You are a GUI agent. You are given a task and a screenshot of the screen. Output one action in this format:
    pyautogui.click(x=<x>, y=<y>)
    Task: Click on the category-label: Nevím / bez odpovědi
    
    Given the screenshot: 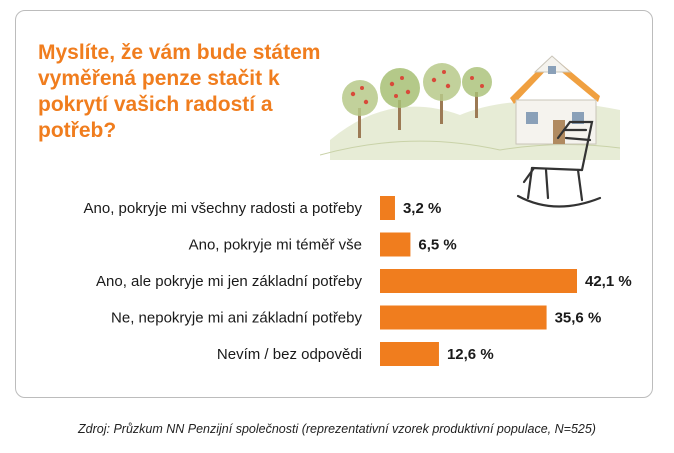 What is the action you would take?
    pyautogui.click(x=289, y=354)
    